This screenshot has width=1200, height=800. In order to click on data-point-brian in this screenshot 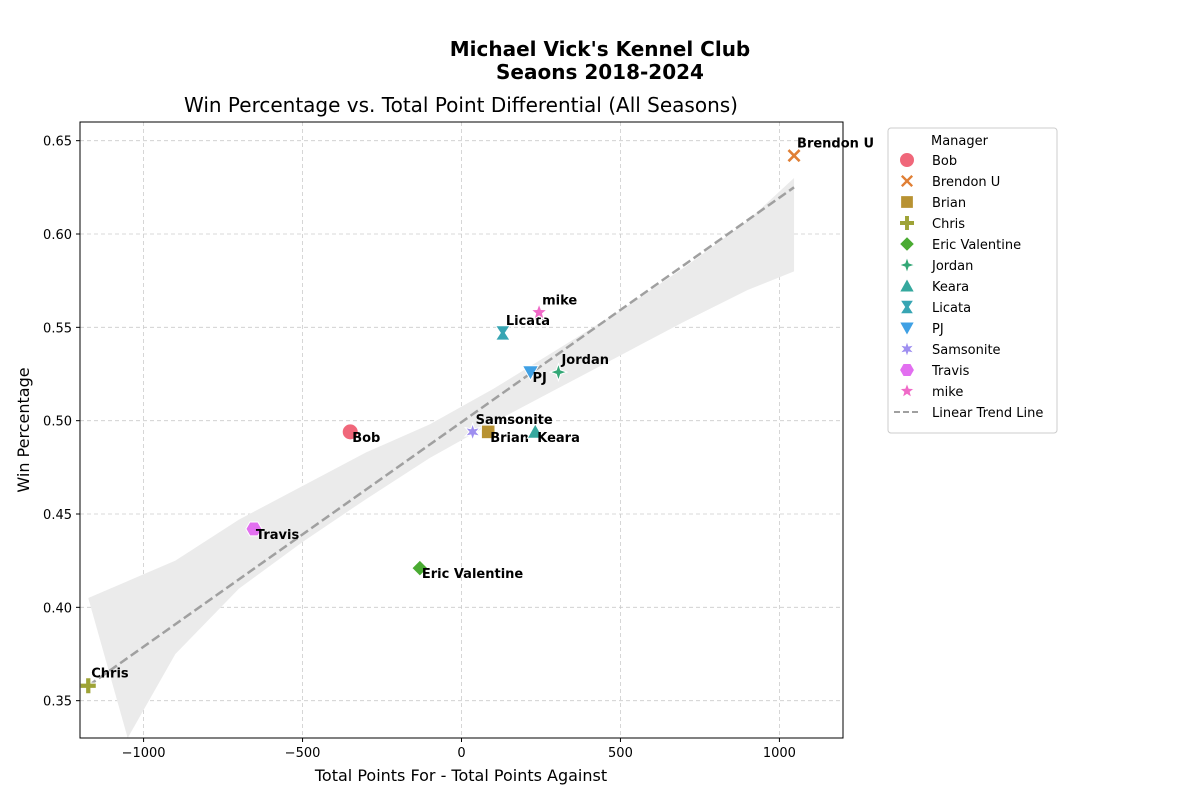, I will do `click(488, 432)`.